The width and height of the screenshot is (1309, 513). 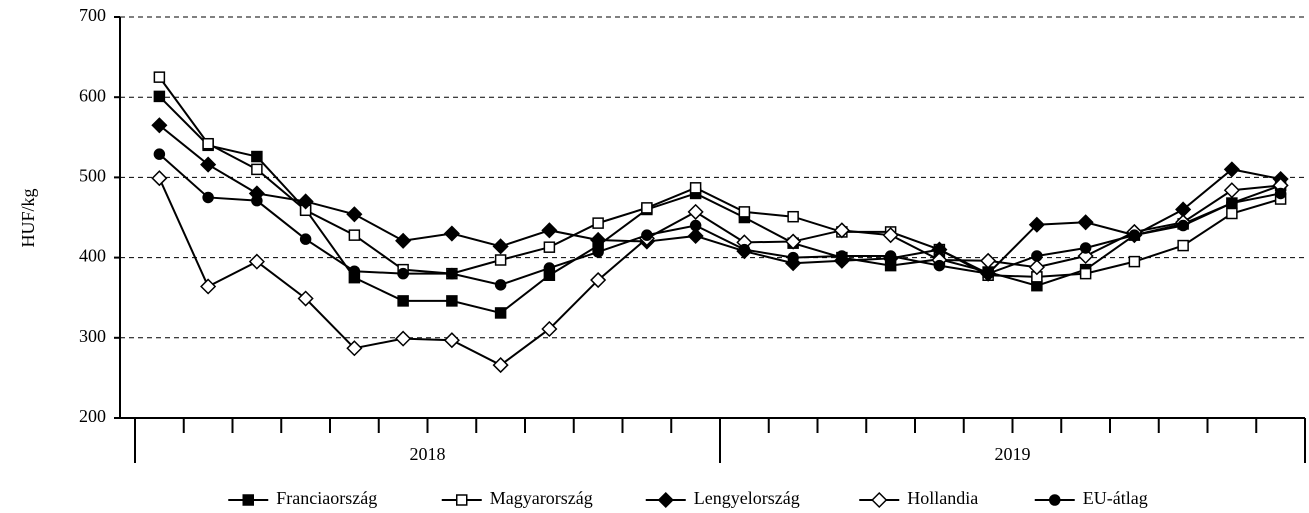 What do you see at coordinates (92, 176) in the screenshot?
I see `y-tick-label: 500` at bounding box center [92, 176].